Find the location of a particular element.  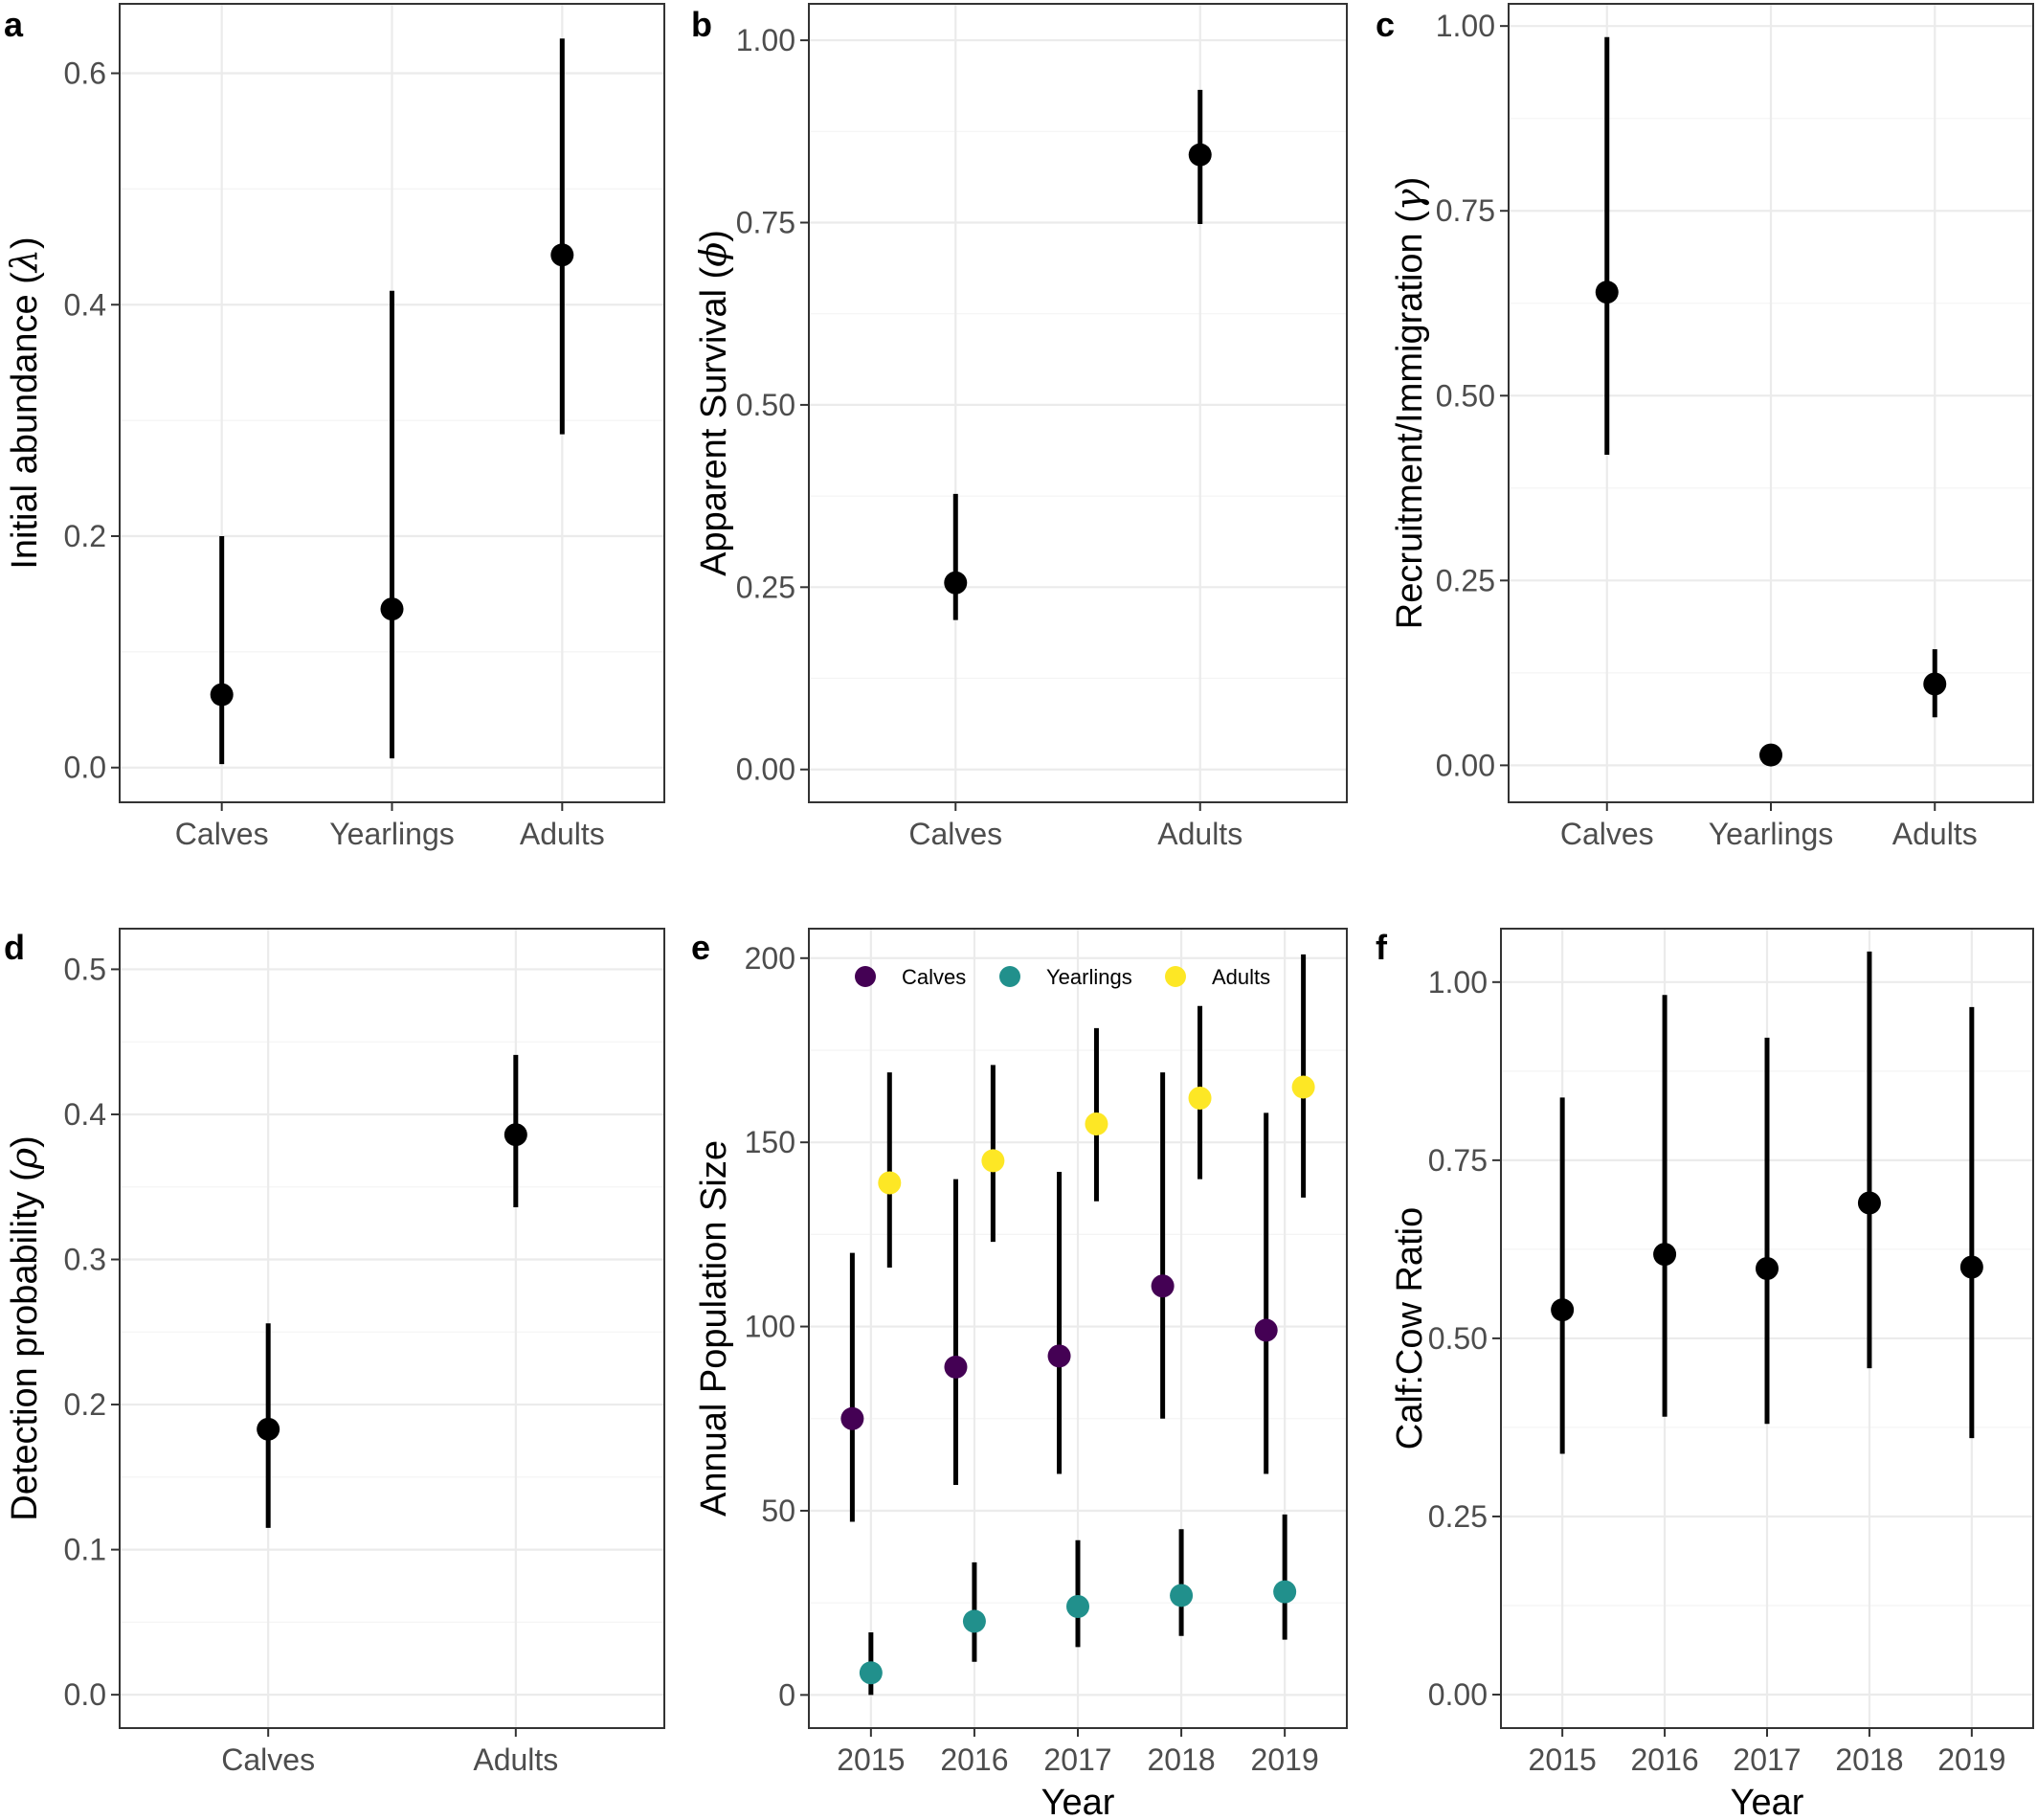

x-tick-label: 2018 is located at coordinates (1181, 1759).